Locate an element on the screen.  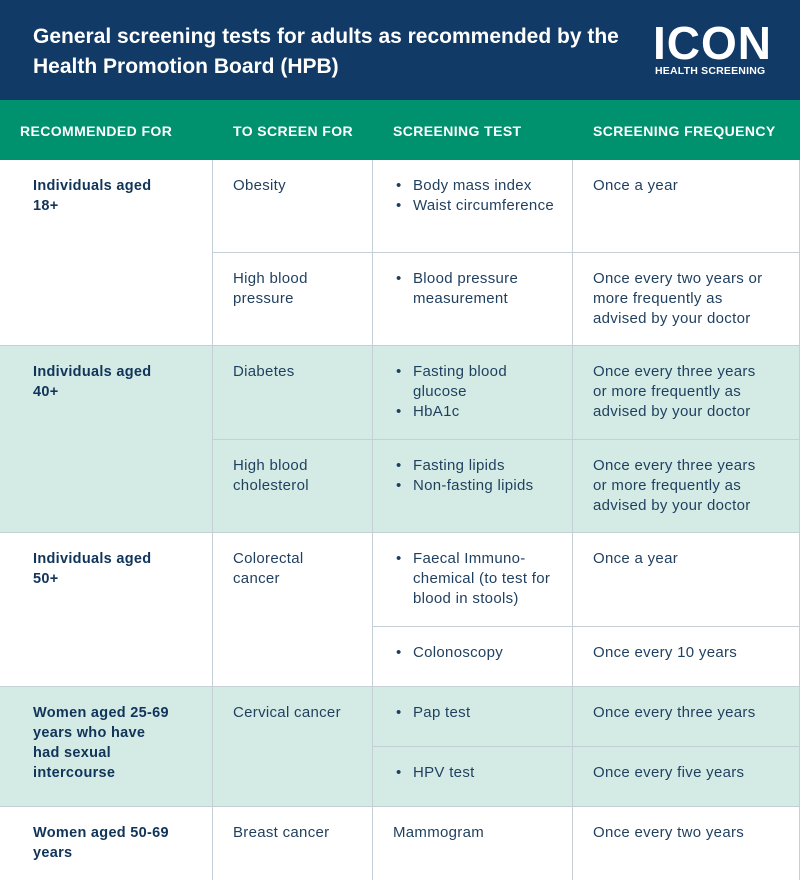
frequency-text: Once every 10 years is located at coordinates (665, 652).